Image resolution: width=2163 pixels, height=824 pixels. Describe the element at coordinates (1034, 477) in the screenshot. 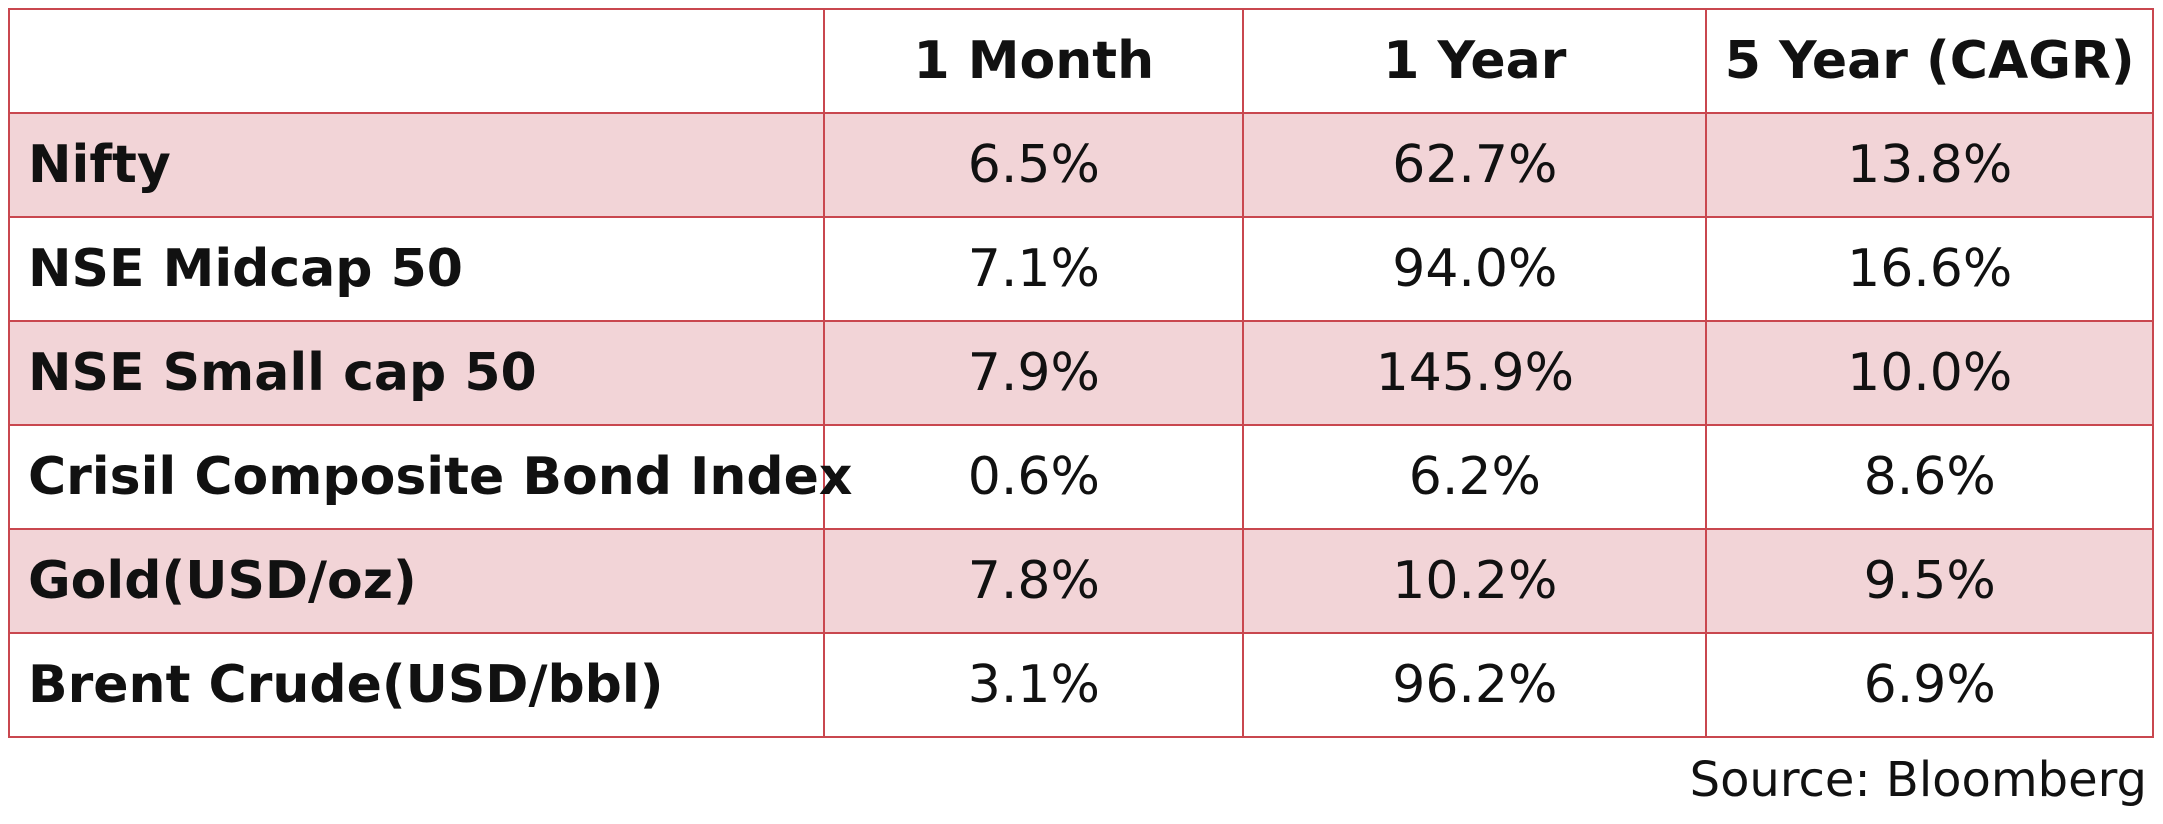

I see `value-1-month: 0.6%` at that location.